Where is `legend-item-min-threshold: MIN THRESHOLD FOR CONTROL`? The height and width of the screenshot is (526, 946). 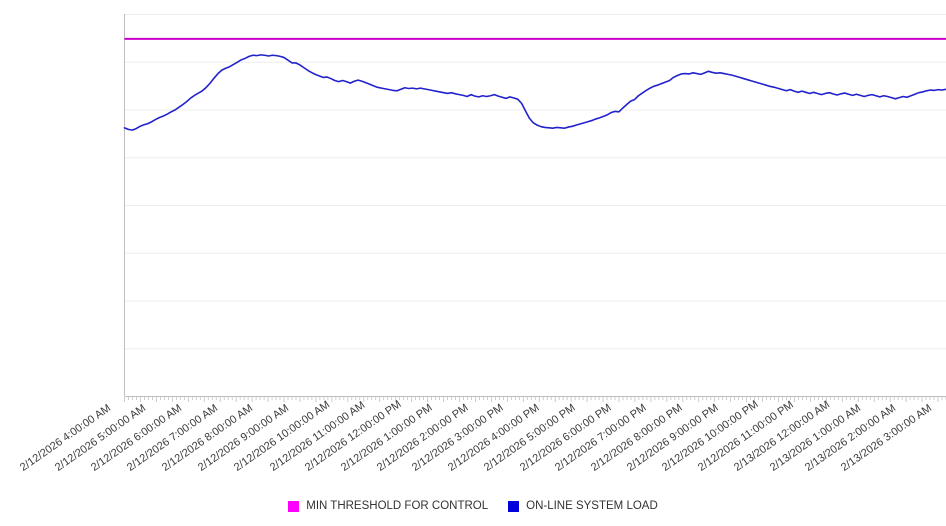 legend-item-min-threshold: MIN THRESHOLD FOR CONTROL is located at coordinates (388, 506).